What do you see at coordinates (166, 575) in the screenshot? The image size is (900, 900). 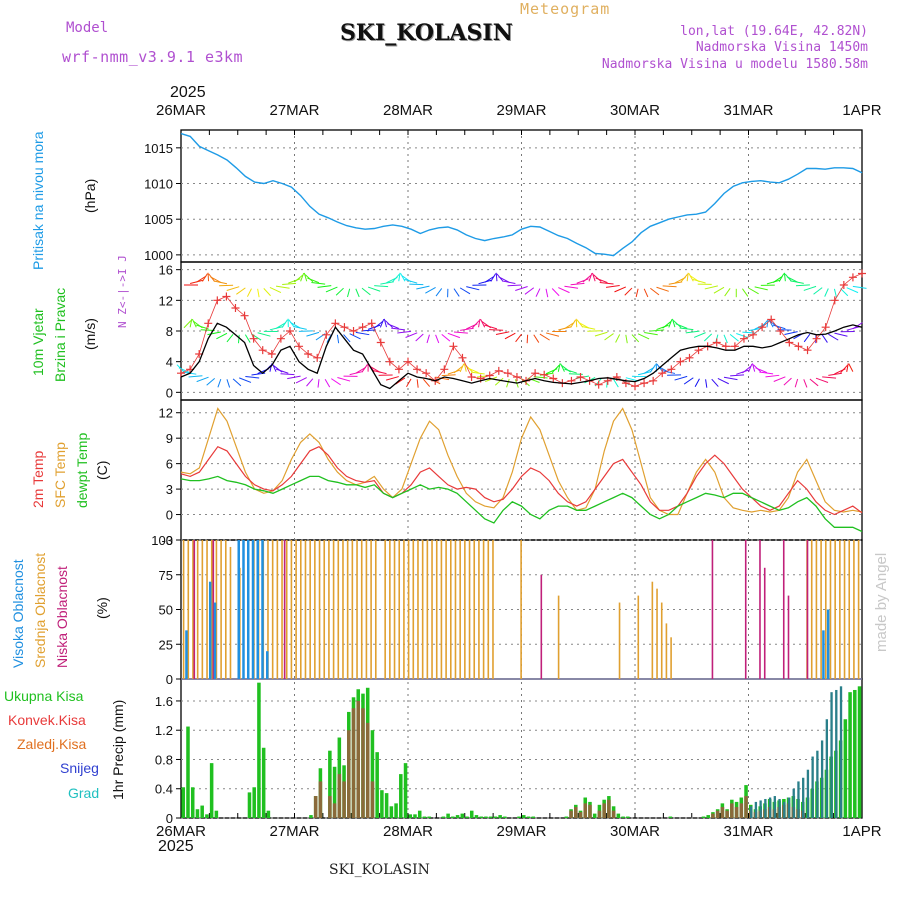 I see `y-tick-label: 75` at bounding box center [166, 575].